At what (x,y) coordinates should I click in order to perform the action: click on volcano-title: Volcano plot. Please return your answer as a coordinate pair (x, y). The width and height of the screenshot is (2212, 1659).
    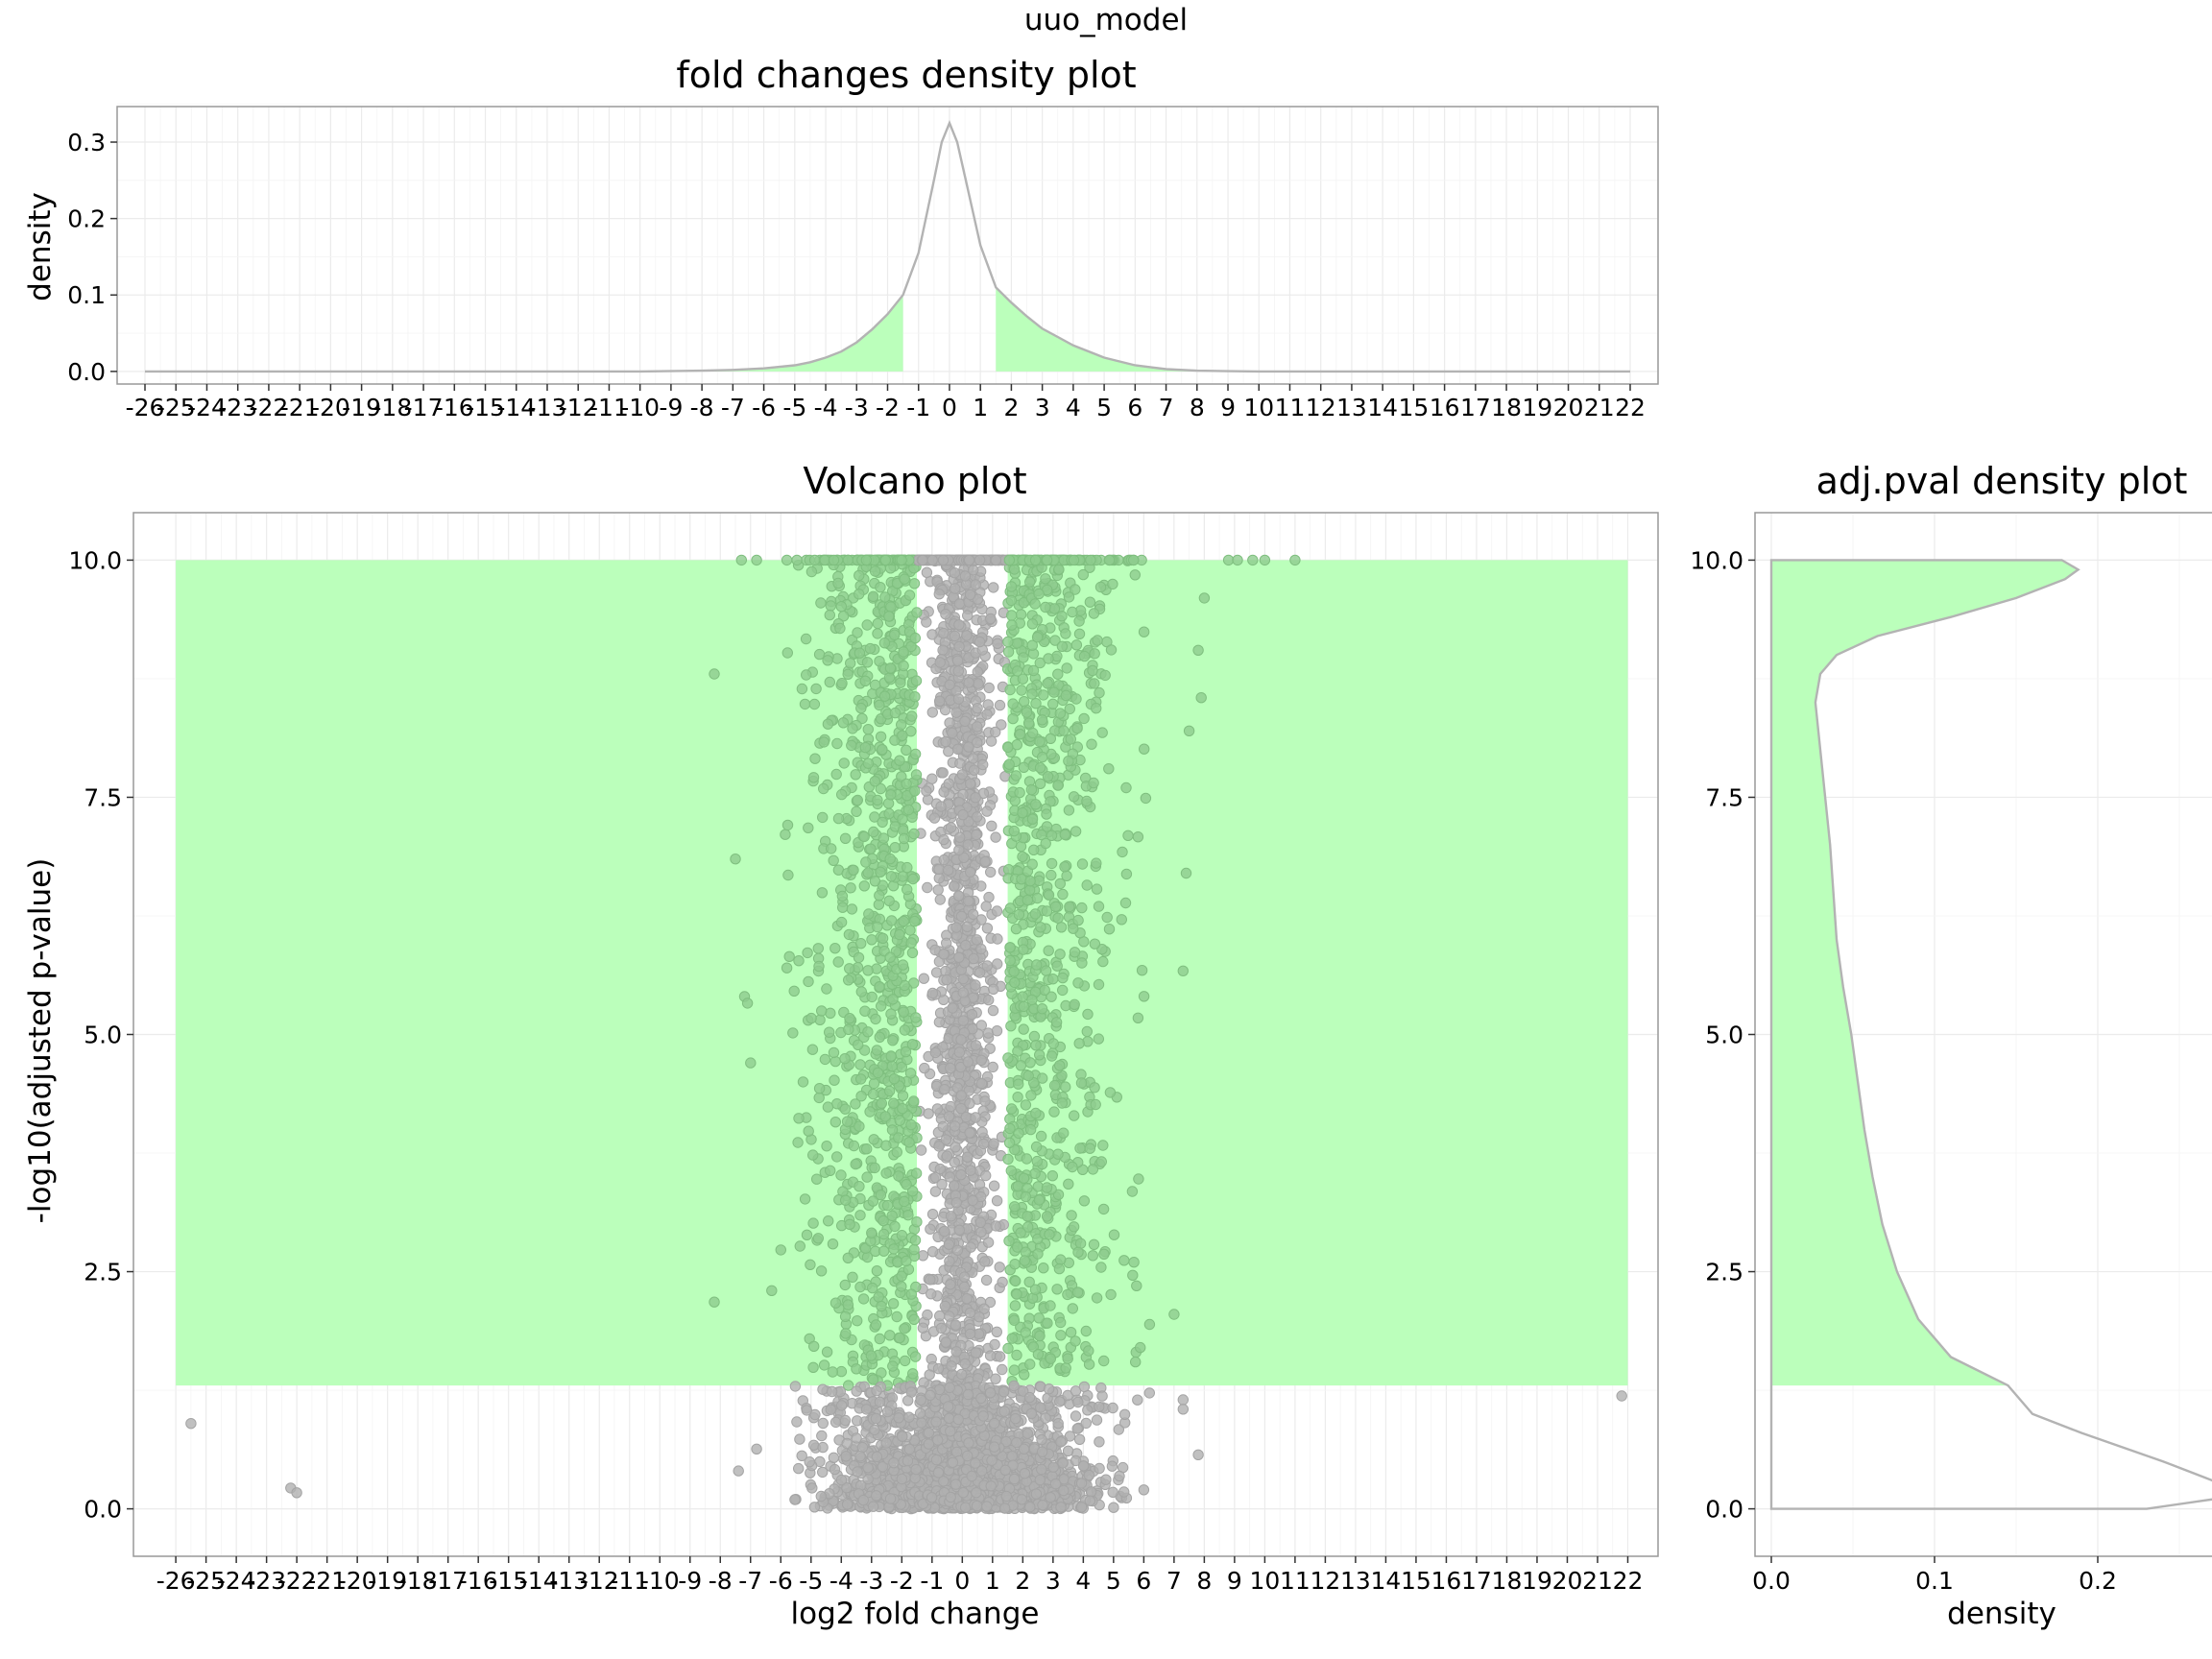
    Looking at the image, I should click on (914, 481).